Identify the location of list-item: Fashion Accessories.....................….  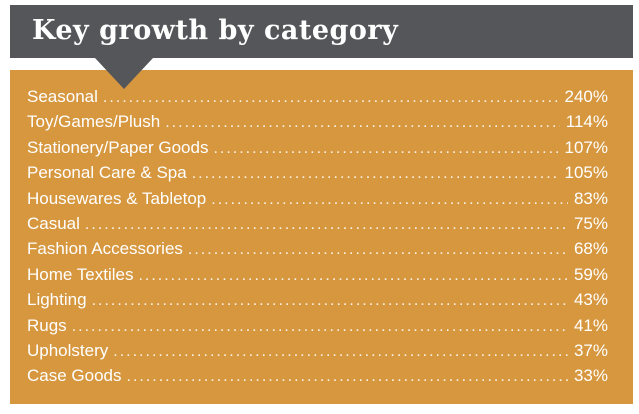
(317, 251).